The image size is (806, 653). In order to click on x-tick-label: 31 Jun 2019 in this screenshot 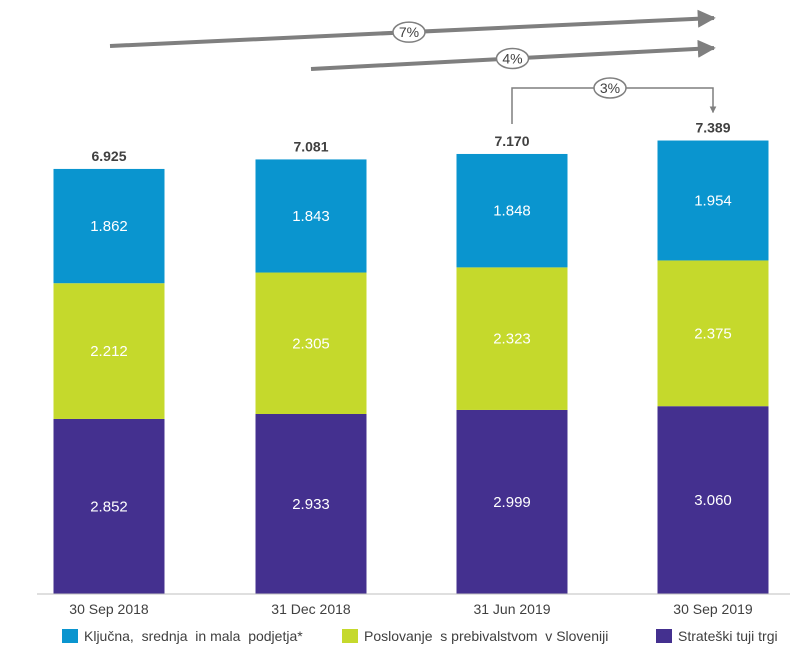, I will do `click(511, 609)`.